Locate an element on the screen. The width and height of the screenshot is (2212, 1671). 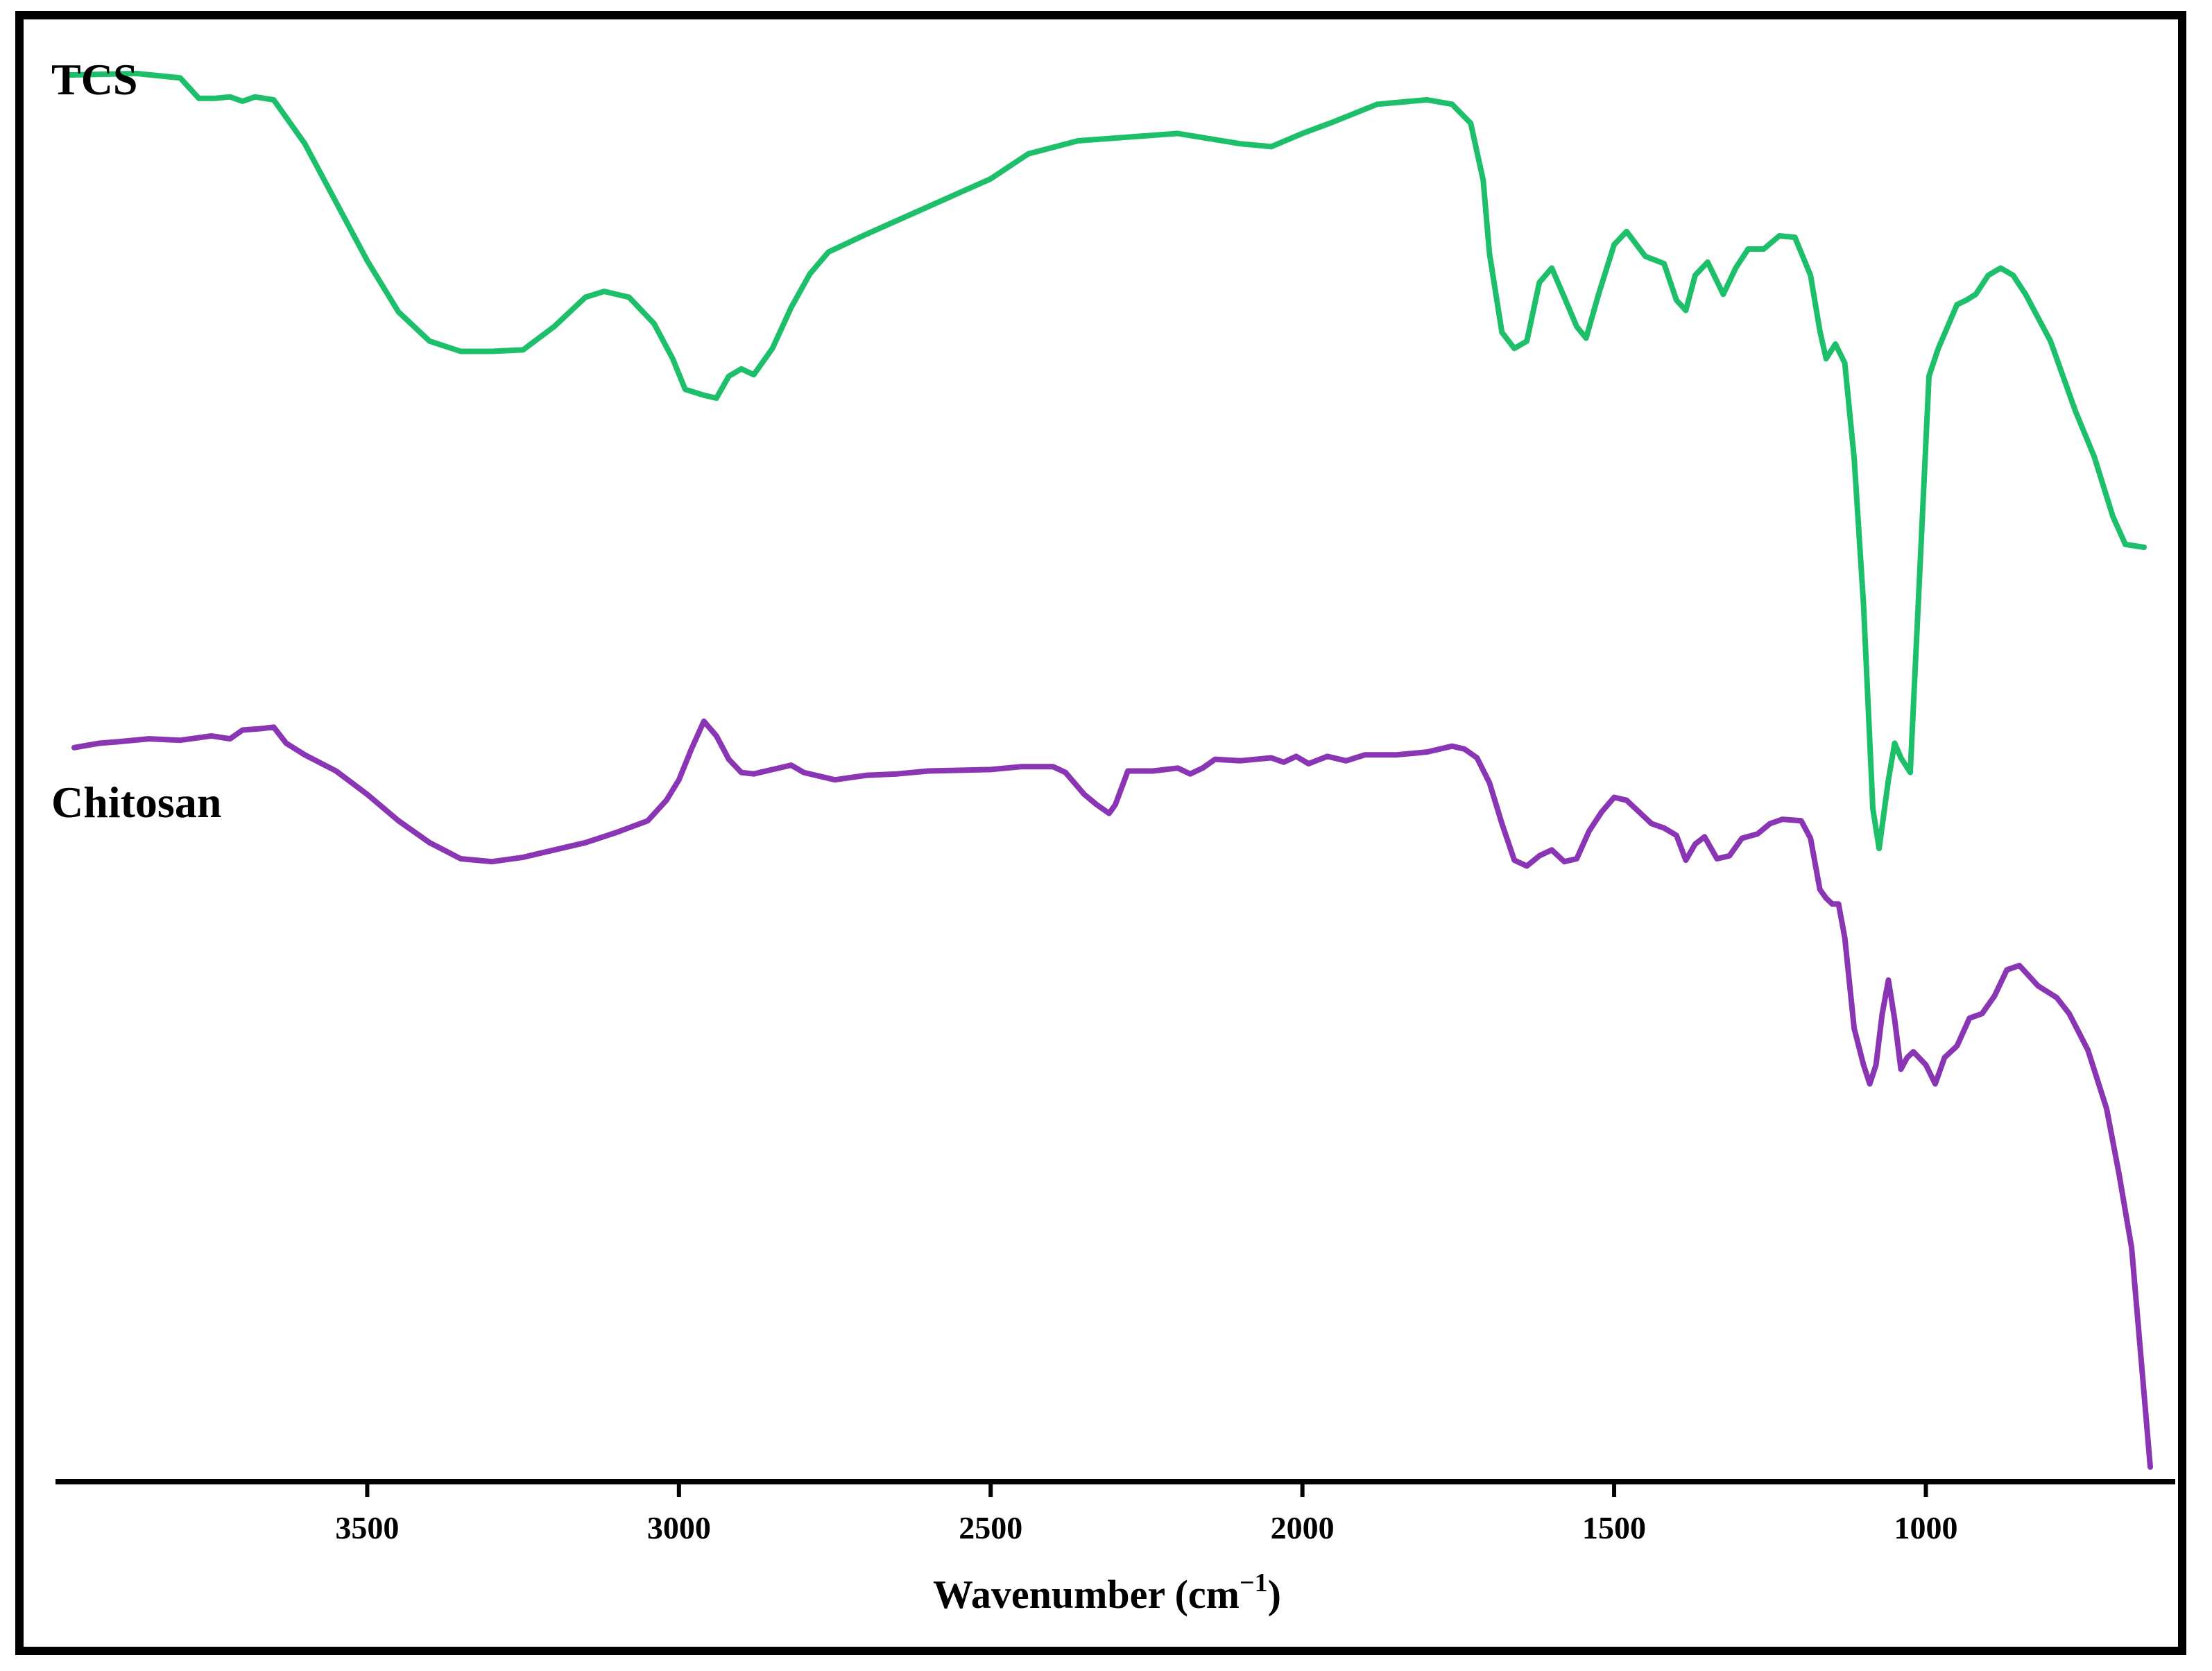
x-tick-label: 2500 is located at coordinates (991, 1527).